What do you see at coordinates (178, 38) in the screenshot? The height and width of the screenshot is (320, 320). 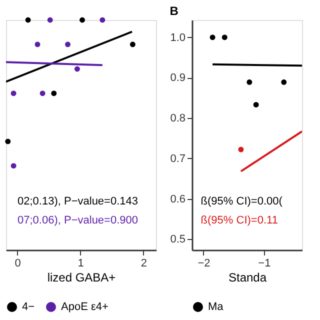 I see `y-tick-label: 1.0` at bounding box center [178, 38].